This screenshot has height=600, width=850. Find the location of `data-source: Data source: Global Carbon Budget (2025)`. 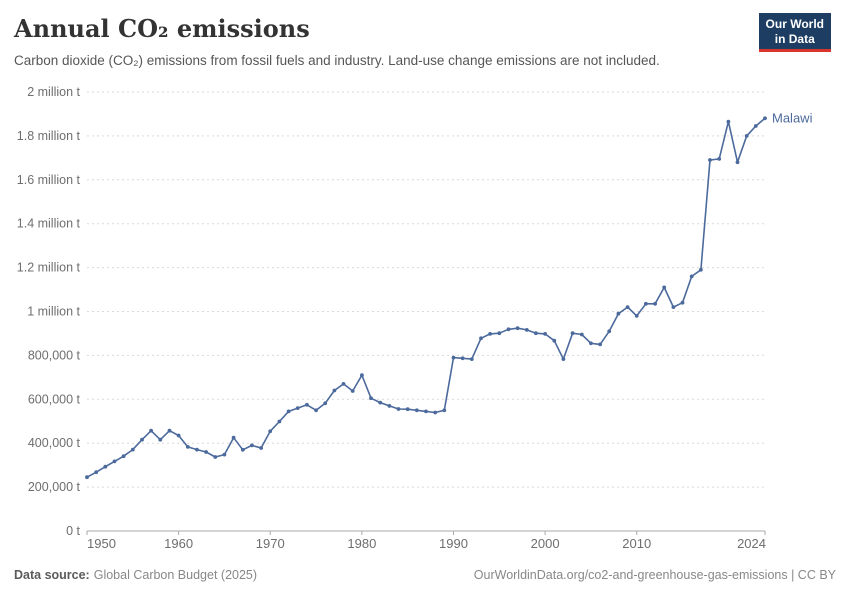

data-source: Data source: Global Carbon Budget (2025) is located at coordinates (135, 575).